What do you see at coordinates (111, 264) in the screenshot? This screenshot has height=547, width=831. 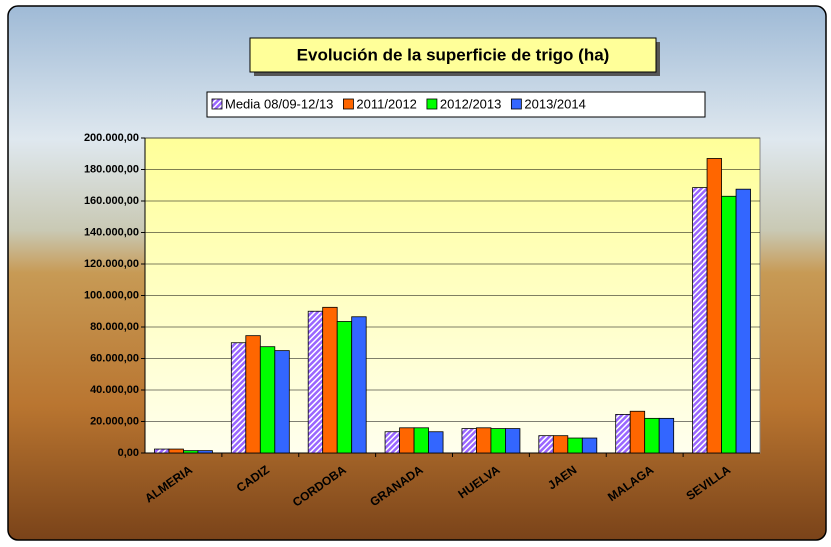 I see `y-tick-label: 120.000,00` at bounding box center [111, 264].